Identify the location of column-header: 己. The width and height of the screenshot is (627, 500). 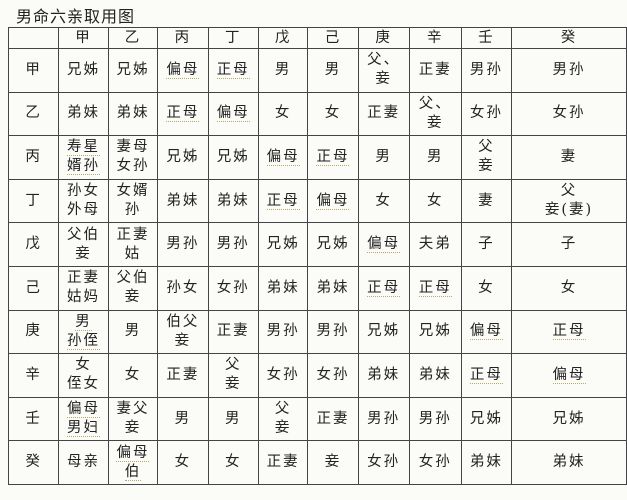
(333, 38).